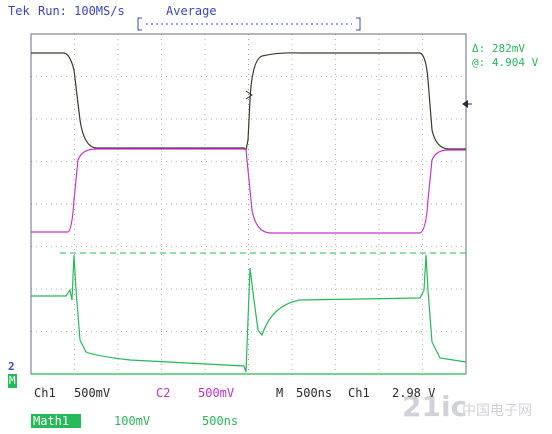 The width and height of the screenshot is (552, 434). What do you see at coordinates (505, 62) in the screenshot?
I see `at-readout: @: 4.904 V` at bounding box center [505, 62].